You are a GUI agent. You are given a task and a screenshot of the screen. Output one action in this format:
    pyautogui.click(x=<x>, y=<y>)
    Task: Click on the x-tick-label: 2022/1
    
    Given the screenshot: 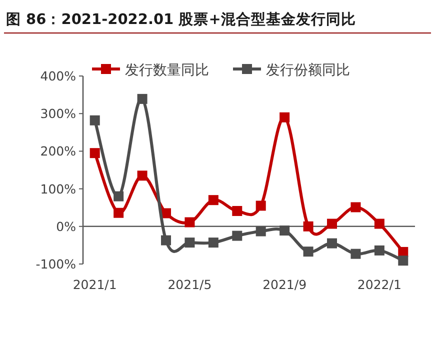 What is the action you would take?
    pyautogui.click(x=379, y=284)
    